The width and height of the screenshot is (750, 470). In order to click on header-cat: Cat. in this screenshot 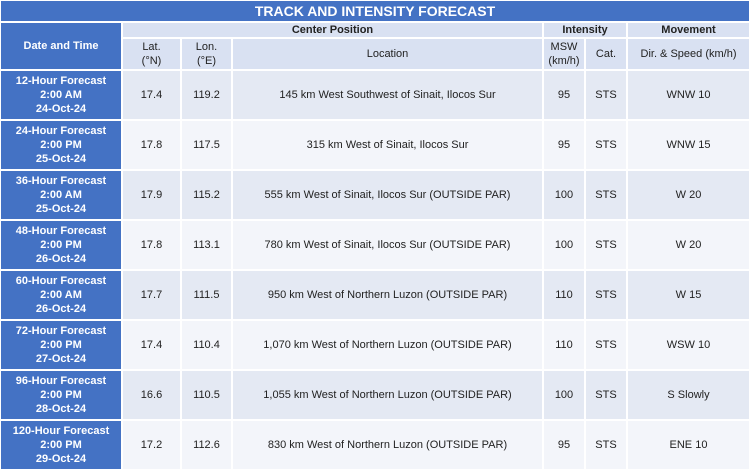, I will do `click(606, 54)`.